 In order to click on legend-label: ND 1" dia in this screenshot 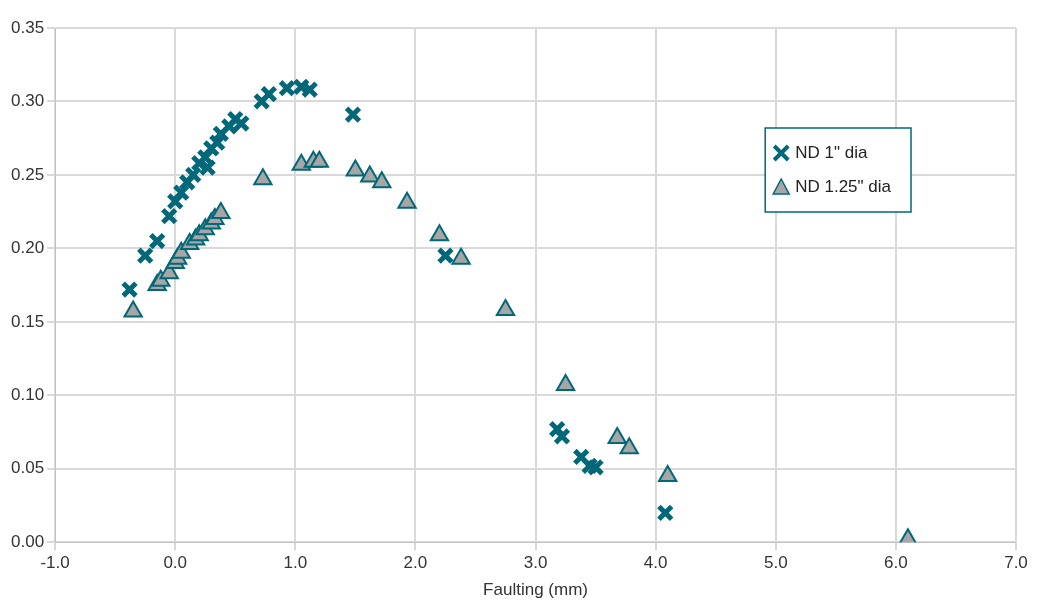, I will do `click(831, 152)`.